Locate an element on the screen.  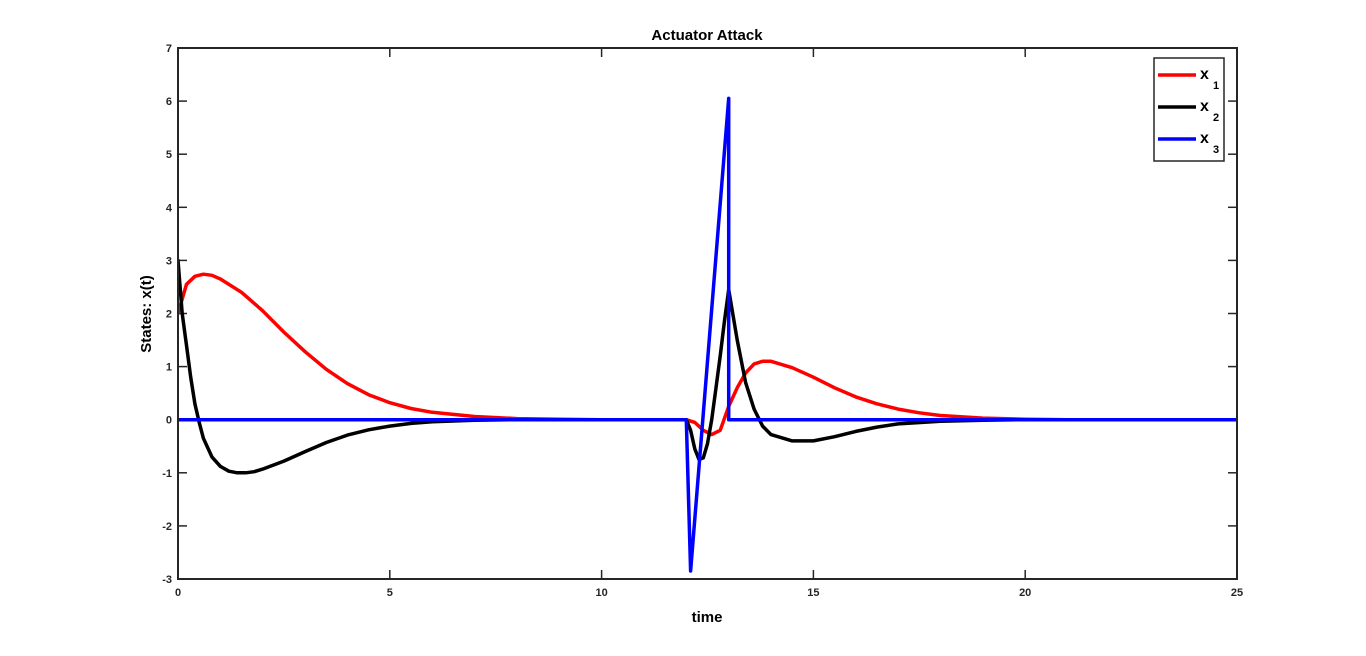
x-tick-label: 10 is located at coordinates (601, 593).